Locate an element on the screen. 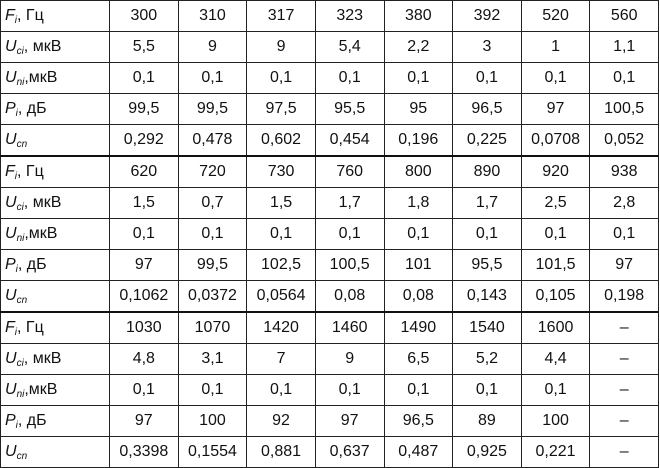 Image resolution: width=660 pixels, height=468 pixels. table-row: Pi, дБ 97 100 92 97 96,5 89 100– is located at coordinates (329, 421).